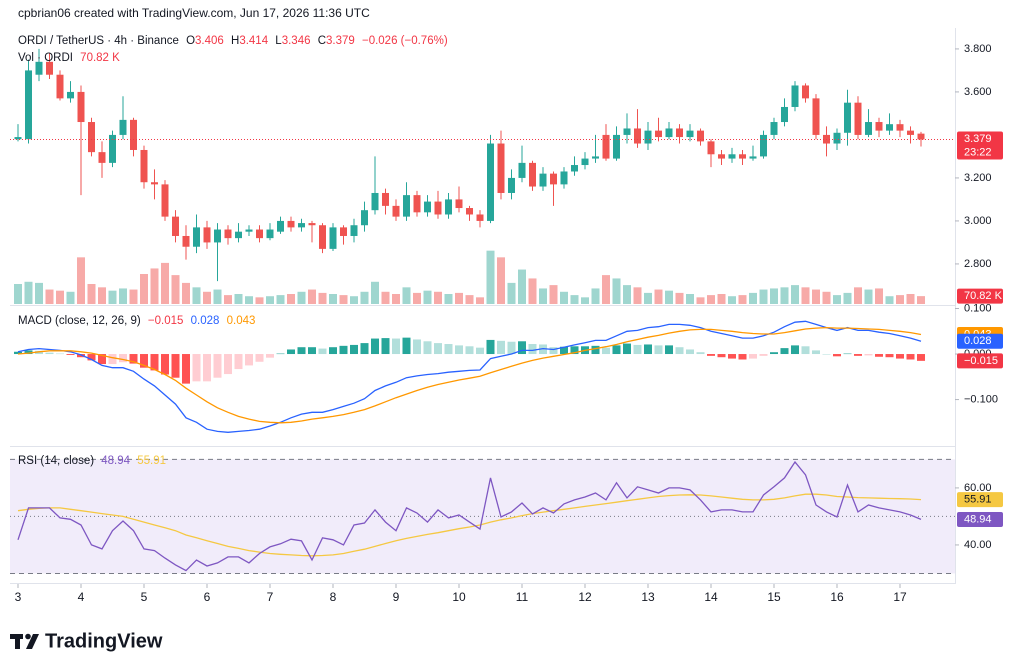 The image size is (1024, 672). I want to click on histogram-badge: −0.015, so click(981, 361).